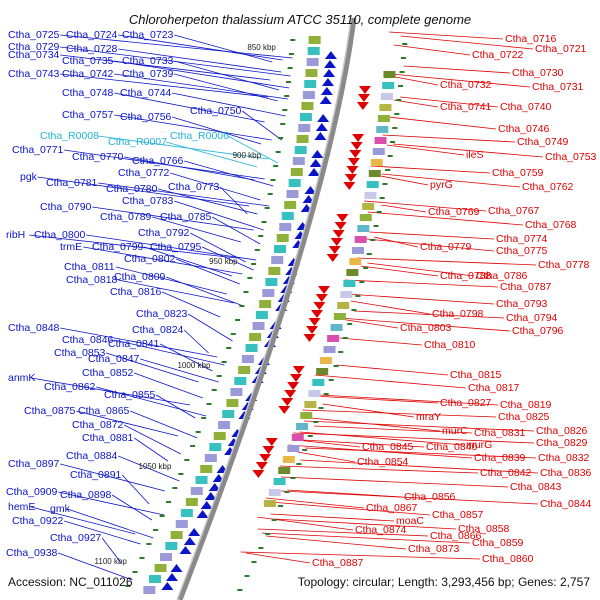  What do you see at coordinates (551, 225) in the screenshot?
I see `gene-label: Ctha_0768` at bounding box center [551, 225].